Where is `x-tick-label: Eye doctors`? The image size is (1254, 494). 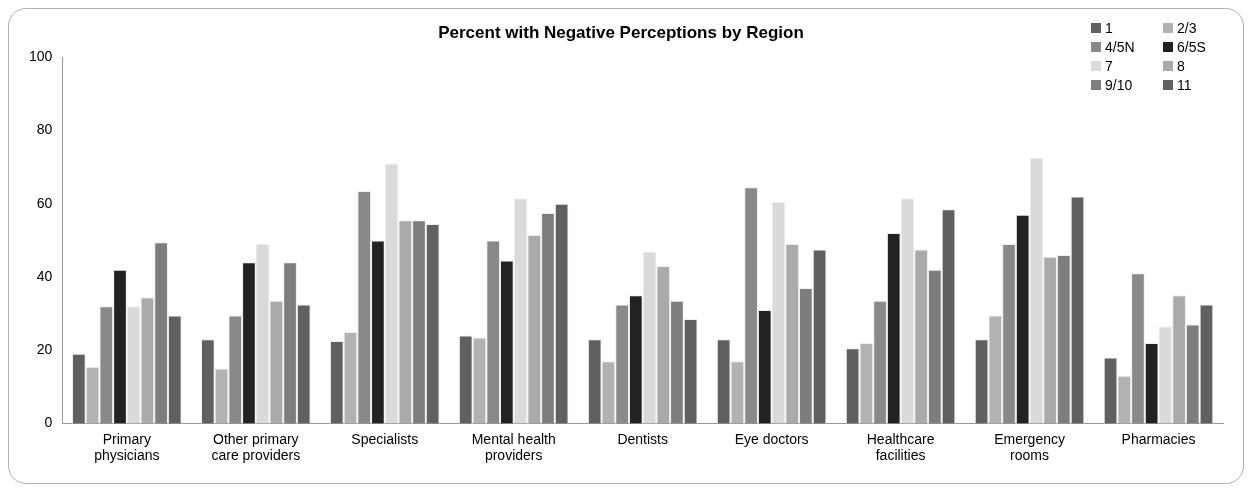 x-tick-label: Eye doctors is located at coordinates (771, 438).